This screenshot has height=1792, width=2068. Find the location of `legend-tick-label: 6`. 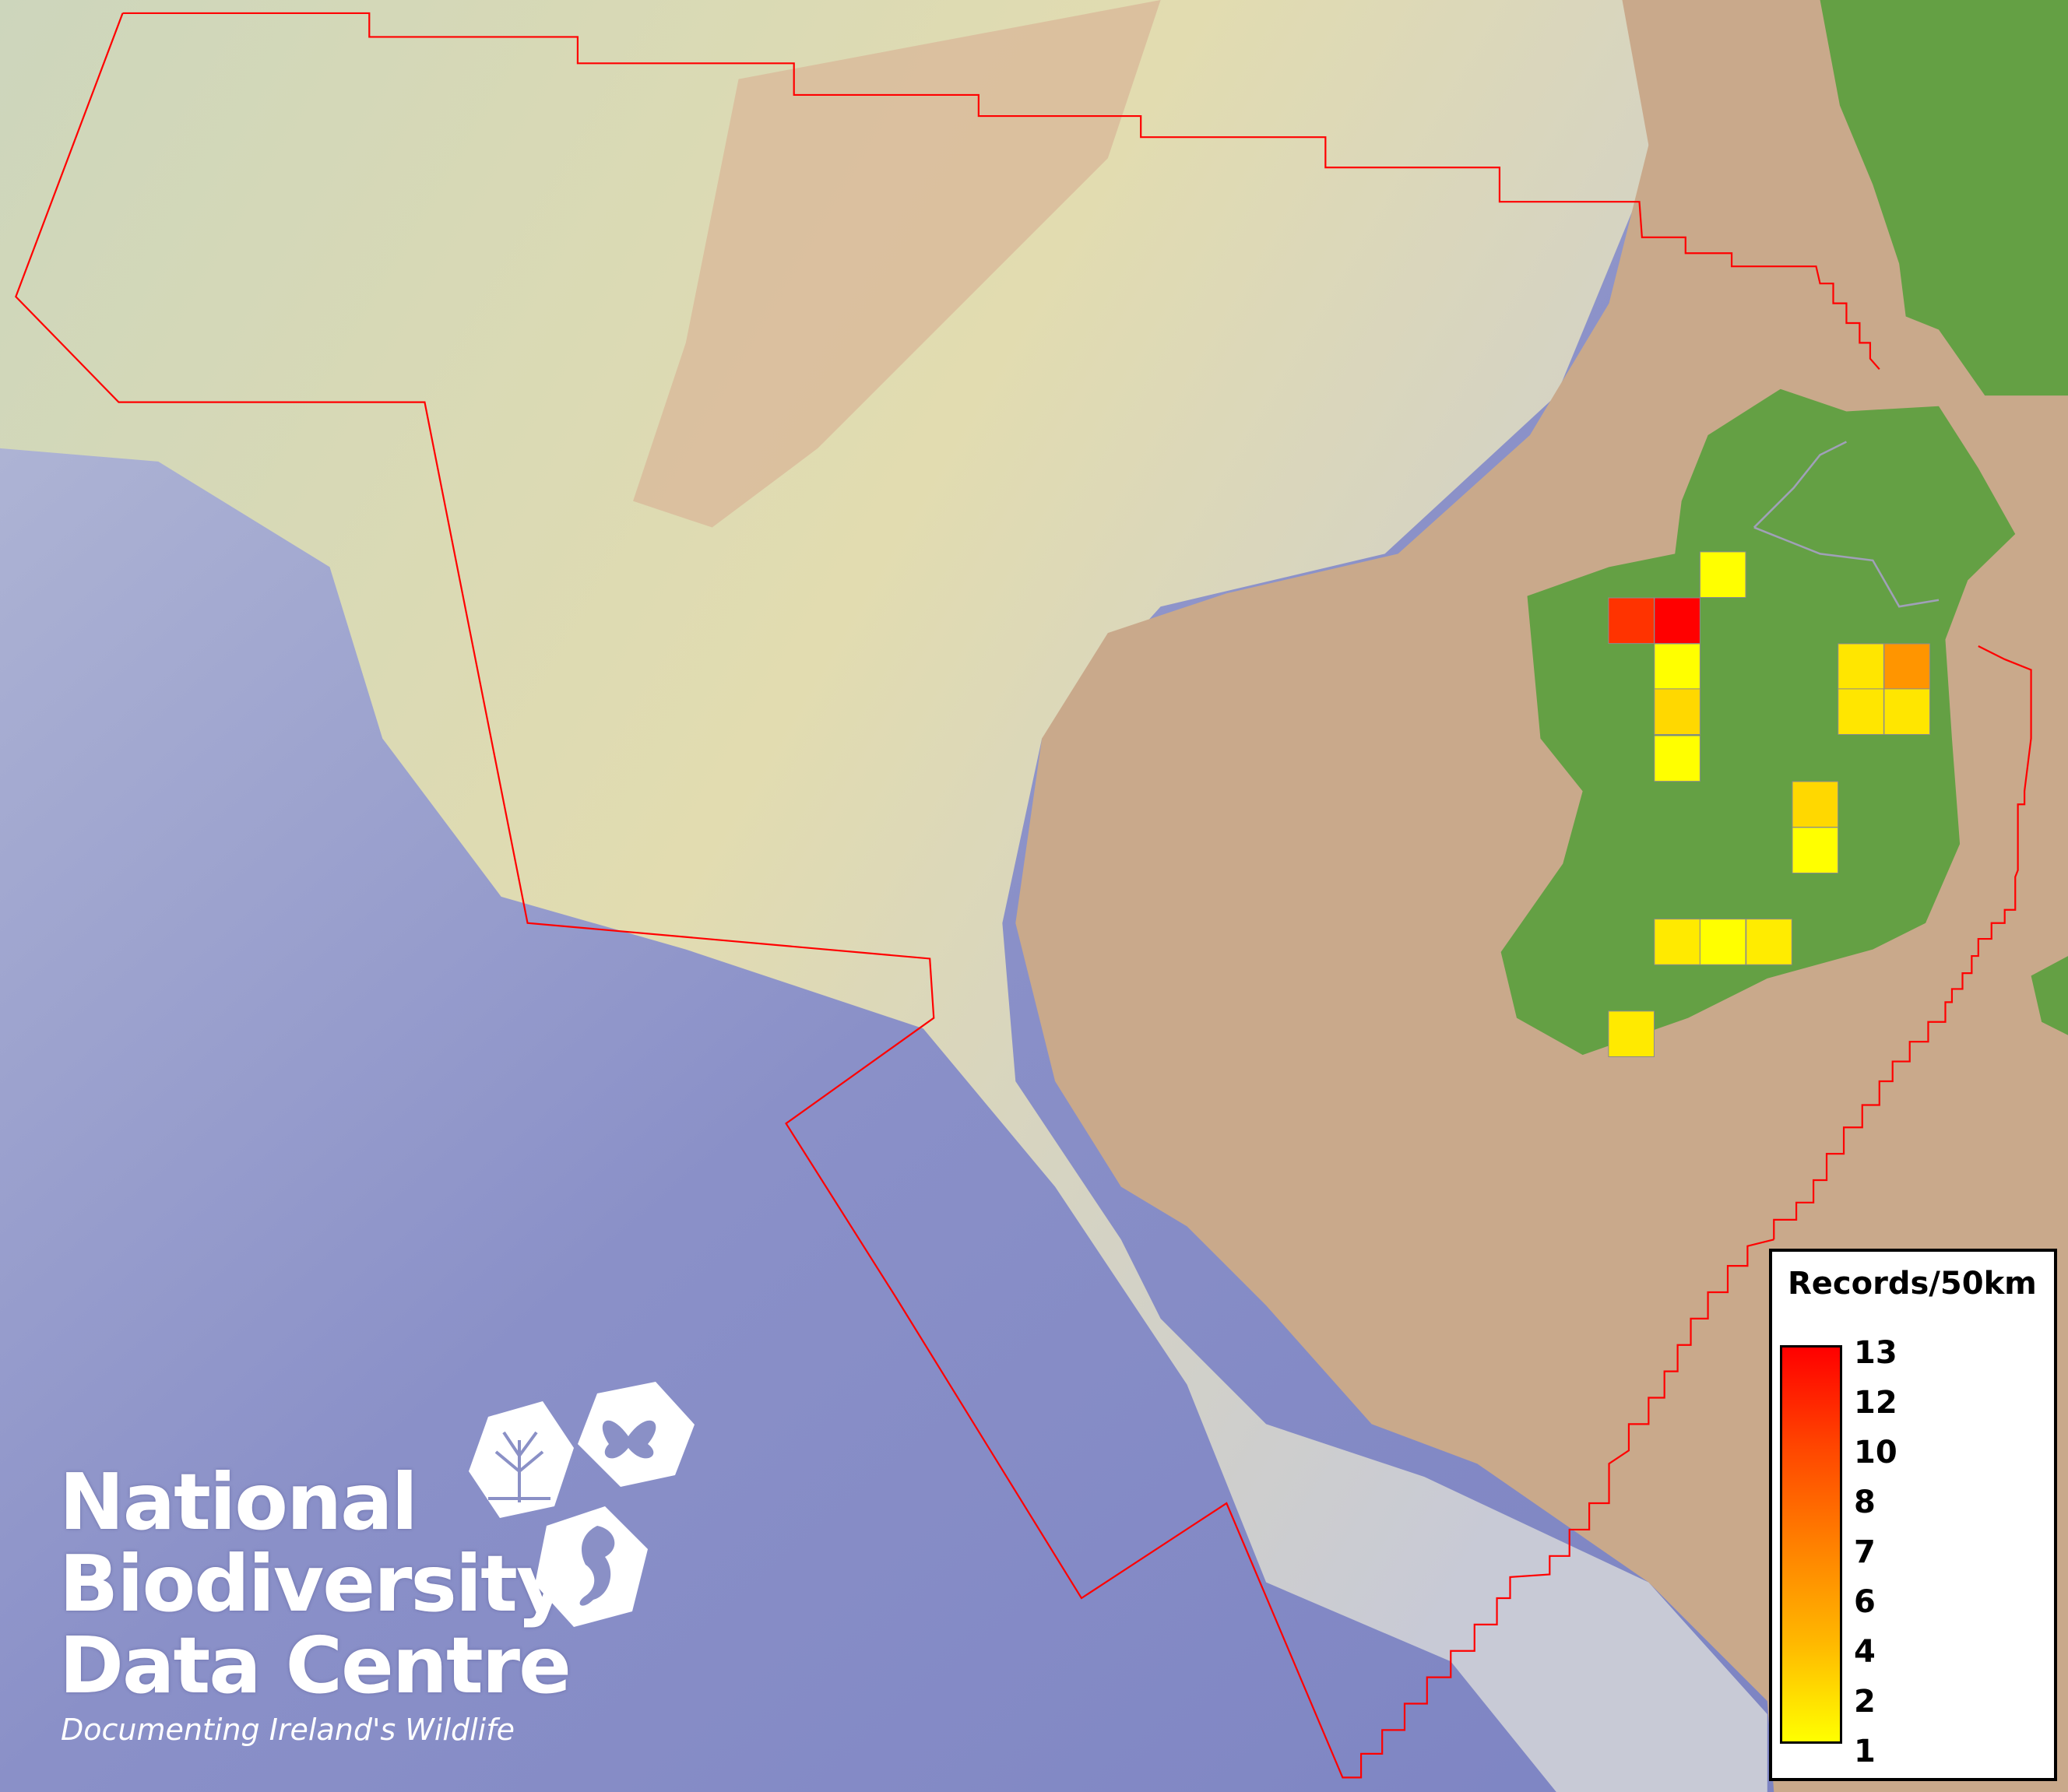

legend-tick-label: 6 is located at coordinates (1865, 1602).